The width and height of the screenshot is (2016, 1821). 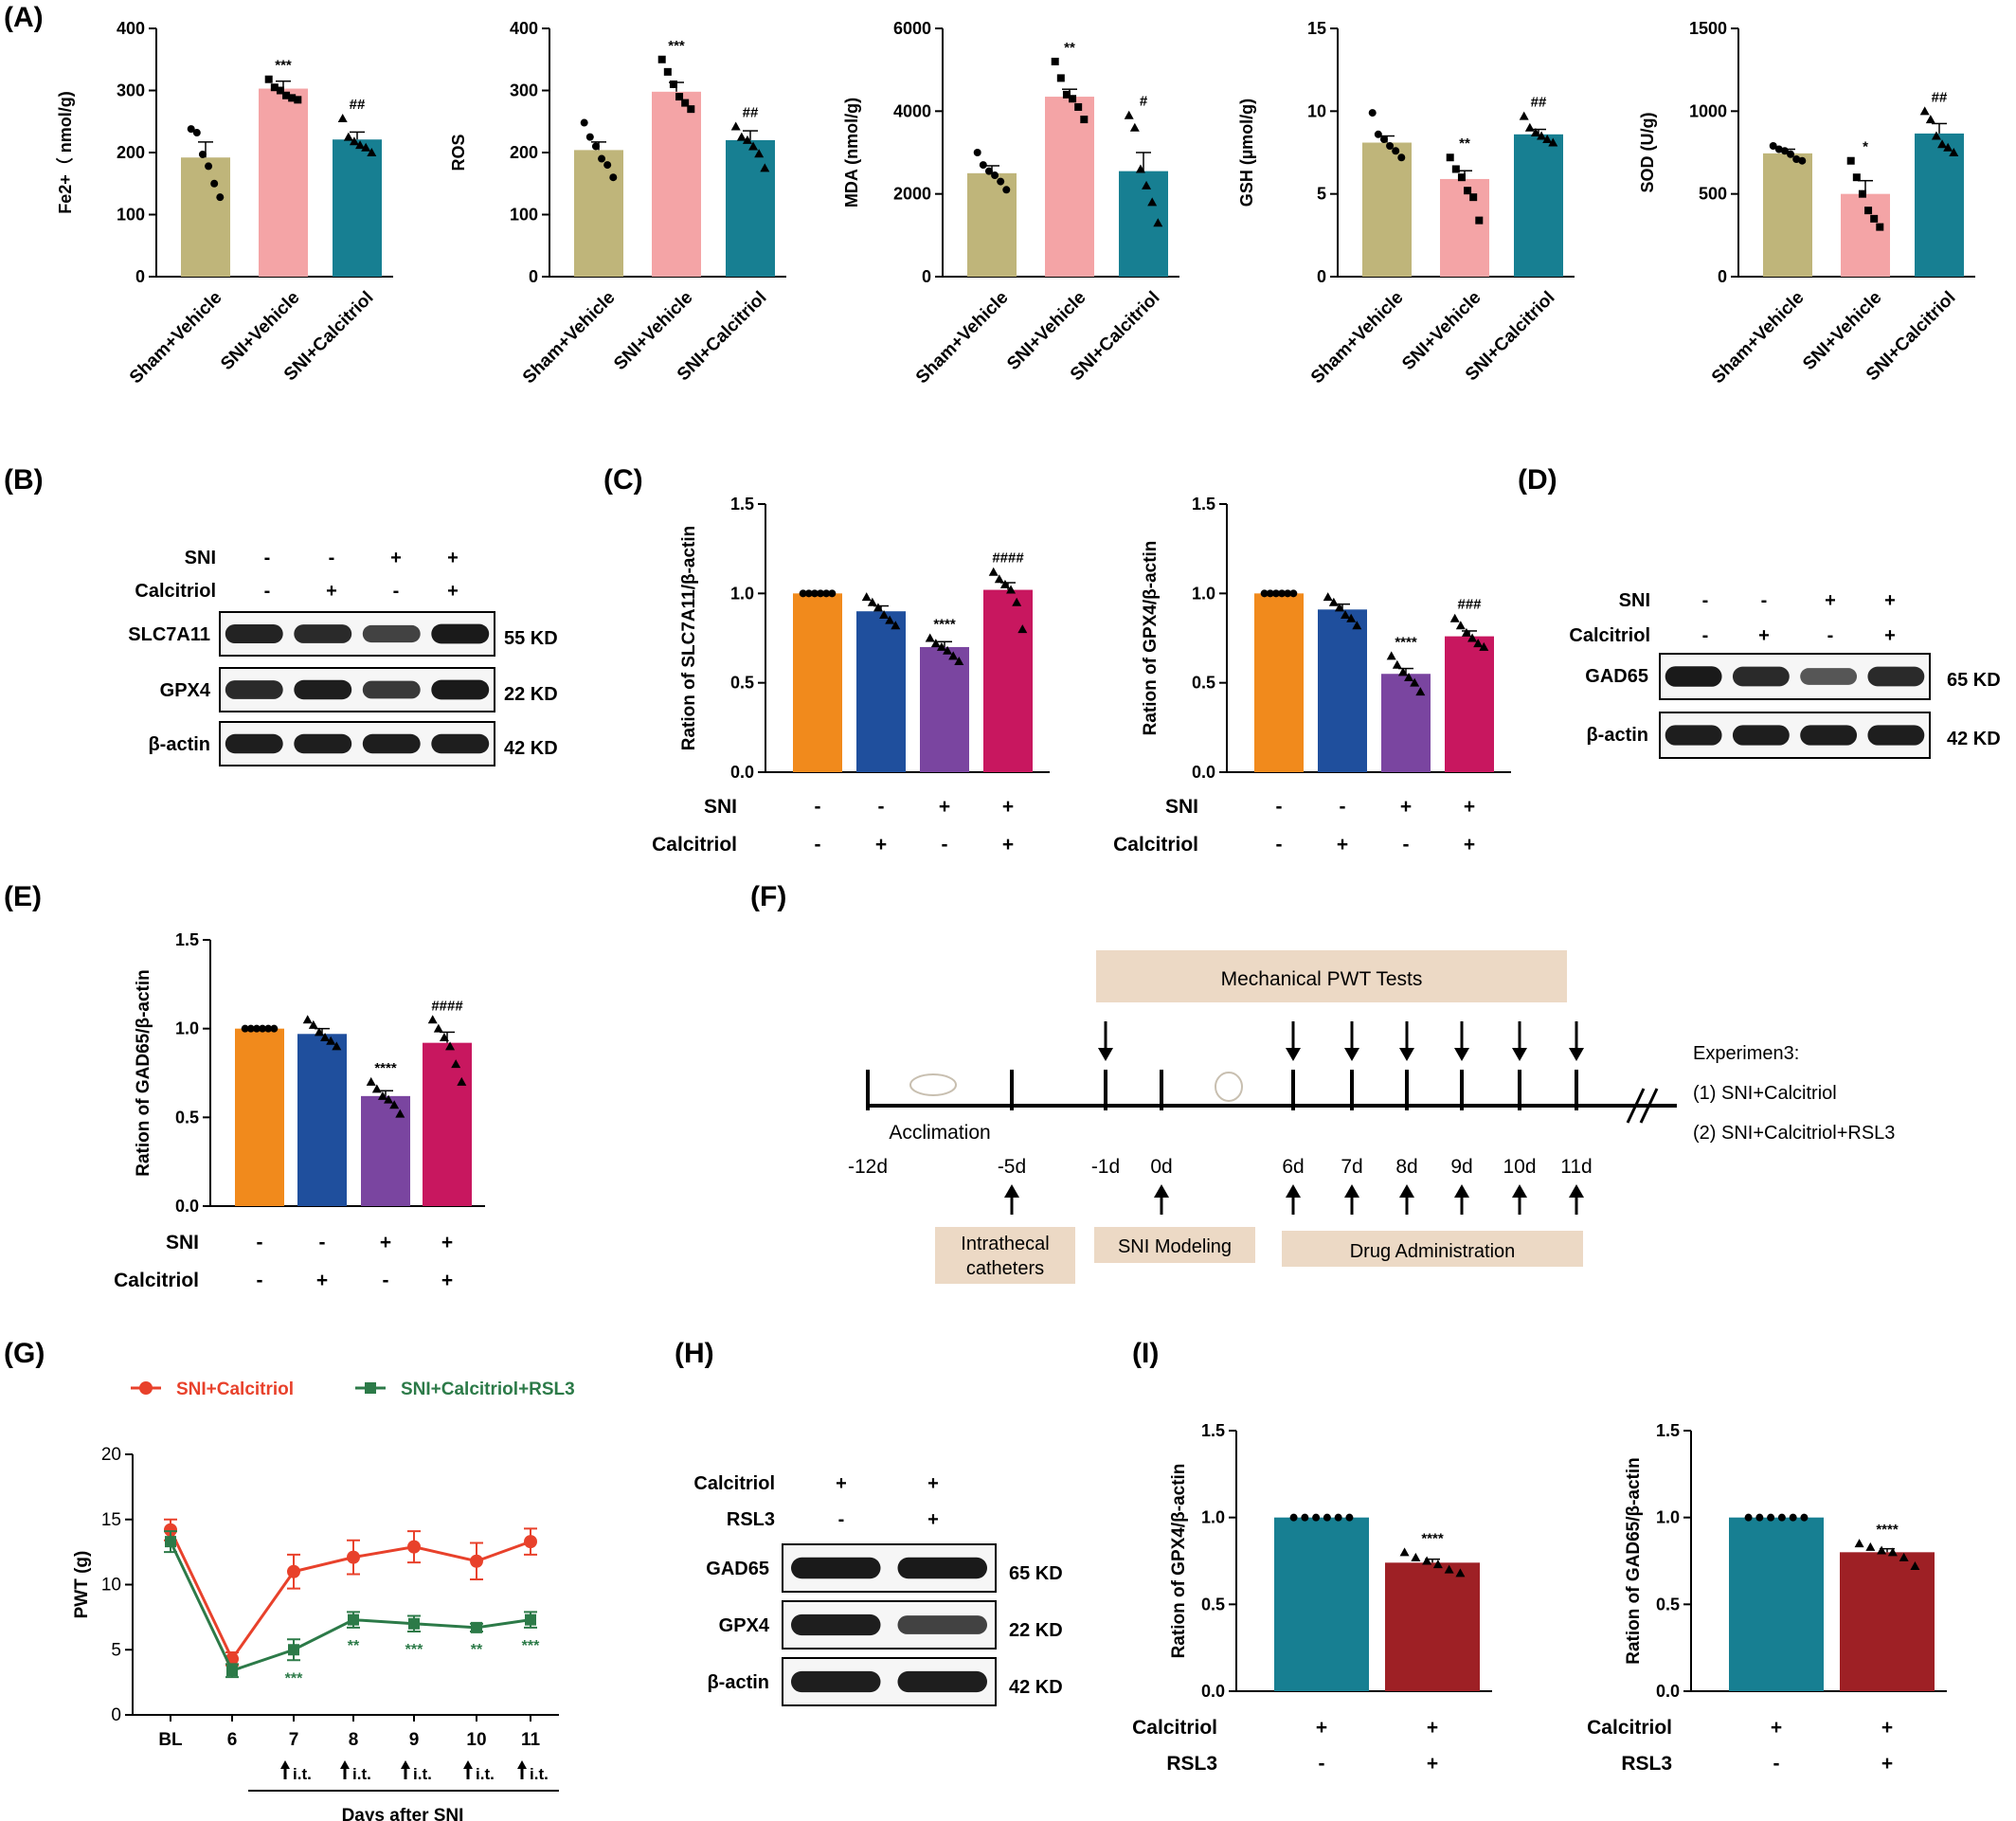 I want to click on panel-i-chart-2-bar, so click(x=1776, y=1604).